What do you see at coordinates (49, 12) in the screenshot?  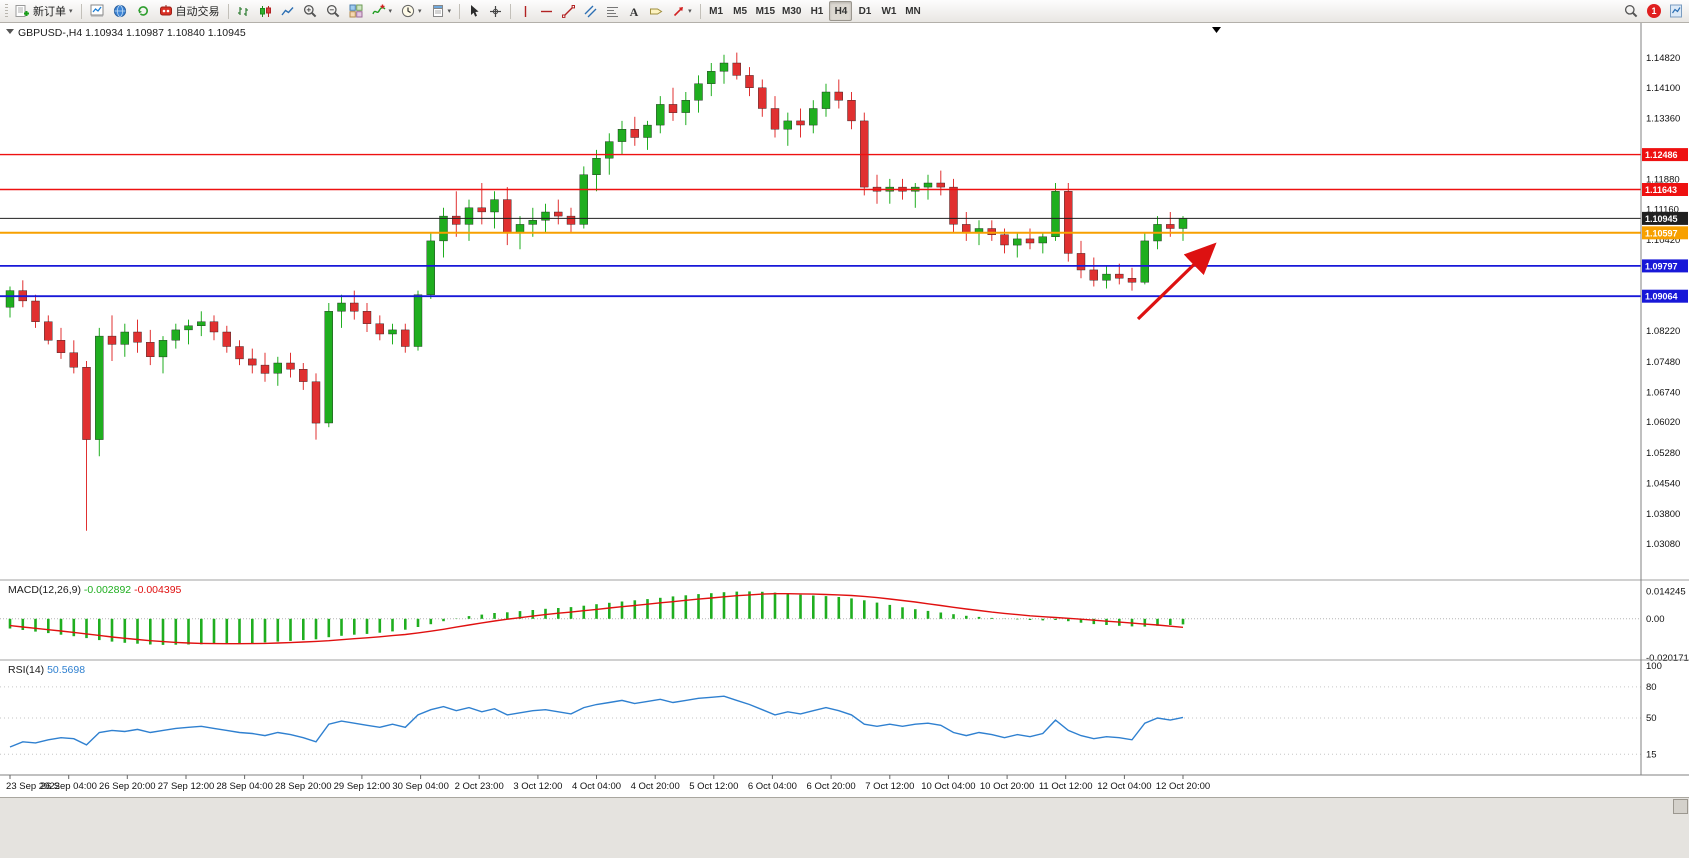 I see `new-order-label: 新订单` at bounding box center [49, 12].